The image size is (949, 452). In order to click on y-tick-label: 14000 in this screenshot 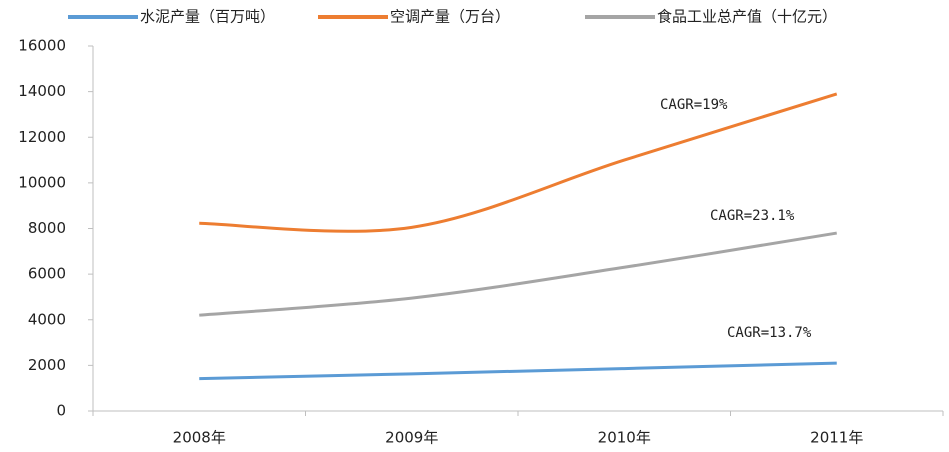, I will do `click(42, 91)`.